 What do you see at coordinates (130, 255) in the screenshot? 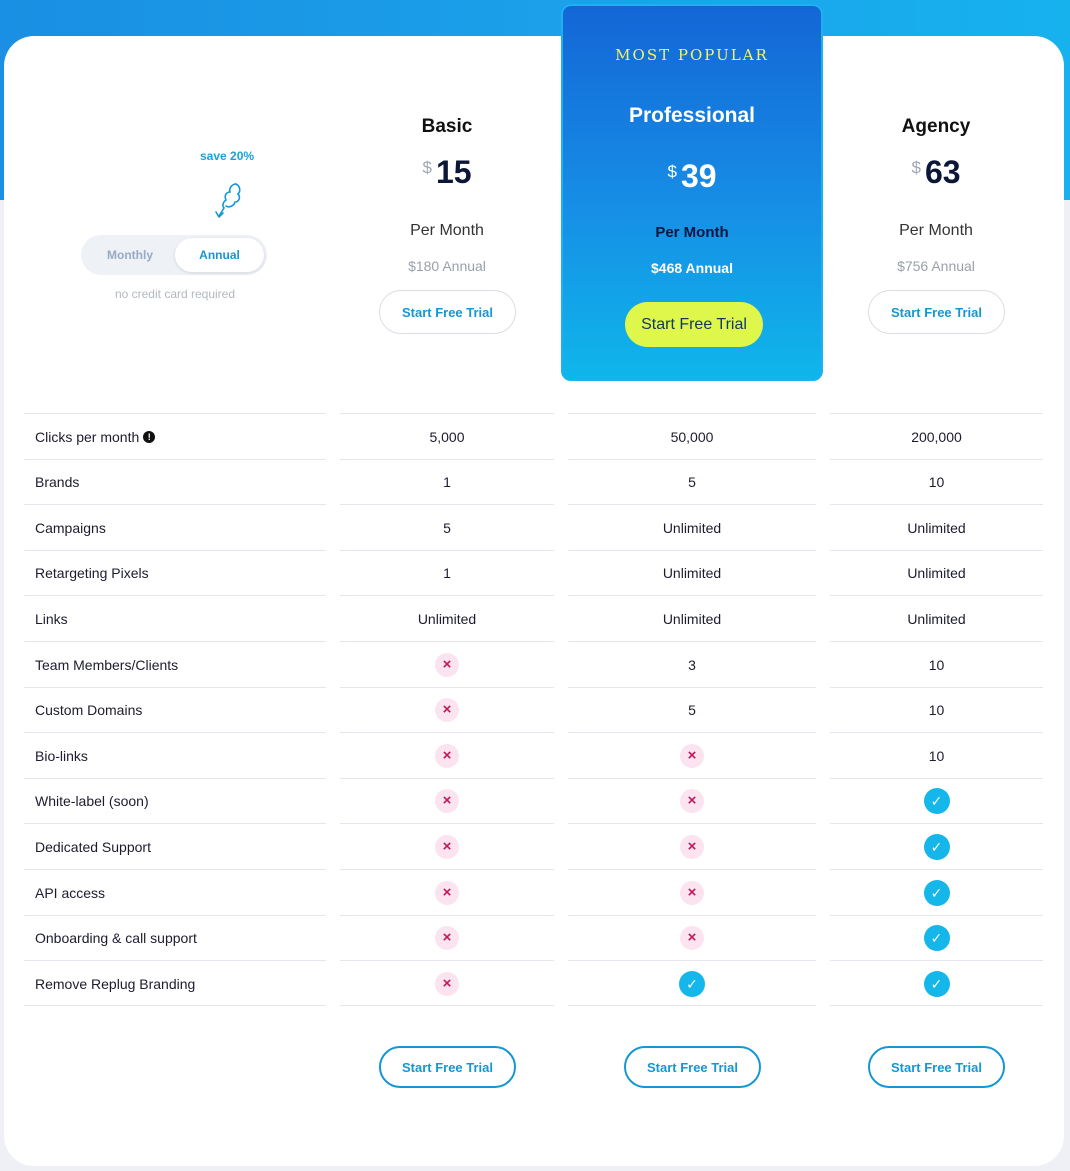
I see `toggle-monthly: Monthly` at bounding box center [130, 255].